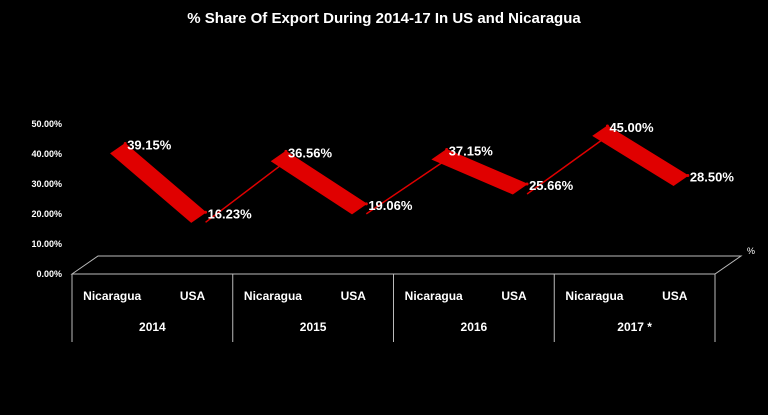 This screenshot has height=415, width=768. Describe the element at coordinates (46, 244) in the screenshot. I see `y-tick-label: 10.00%` at that location.